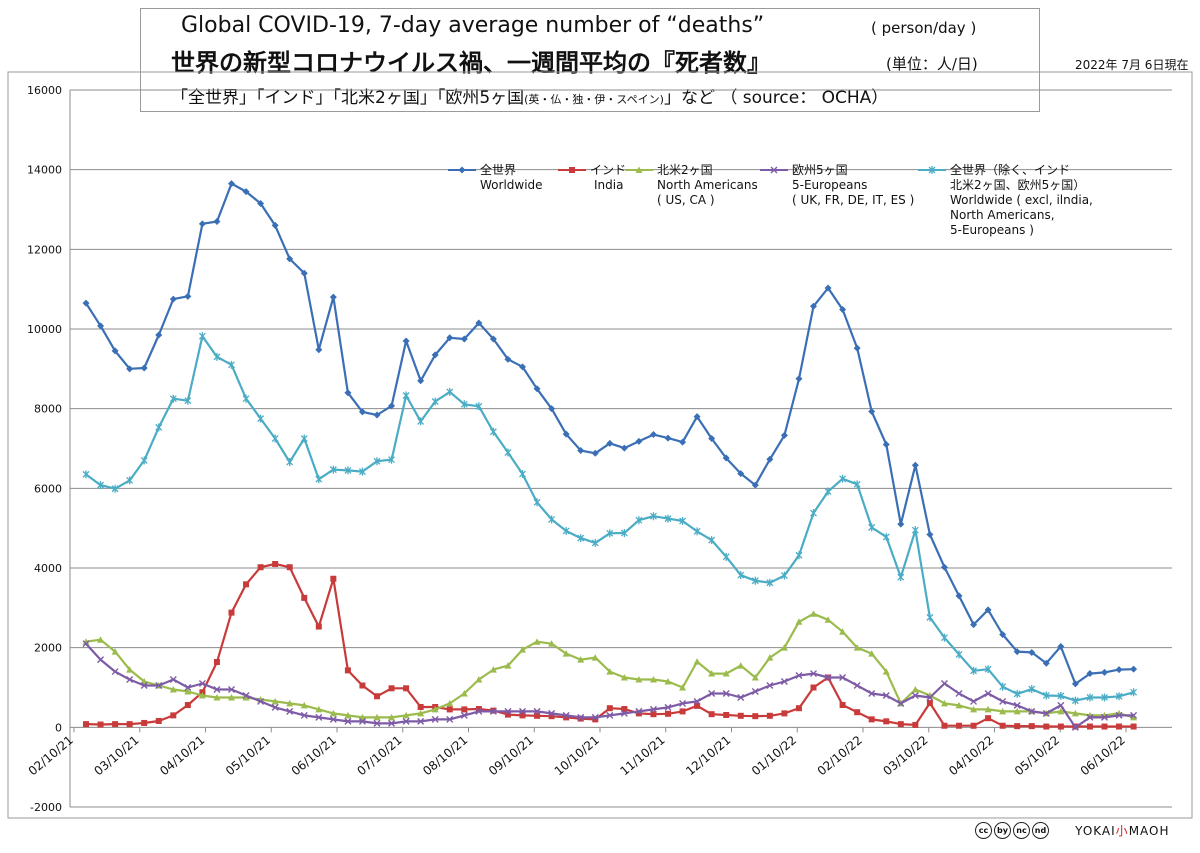 This screenshot has width=1200, height=853. What do you see at coordinates (44, 249) in the screenshot?
I see `y-tick-label: 12000` at bounding box center [44, 249].